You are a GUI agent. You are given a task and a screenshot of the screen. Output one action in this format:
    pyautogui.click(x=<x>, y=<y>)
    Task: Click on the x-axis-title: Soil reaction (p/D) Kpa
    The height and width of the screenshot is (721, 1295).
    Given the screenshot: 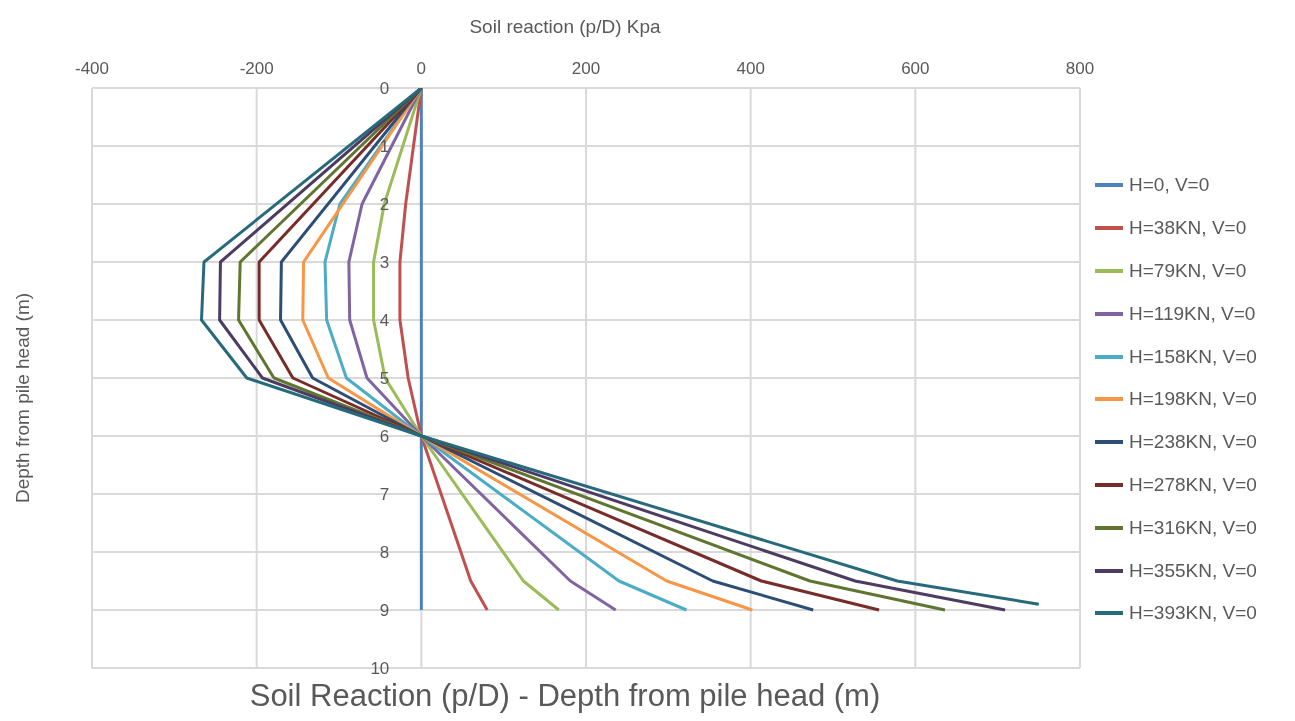 What is the action you would take?
    pyautogui.click(x=565, y=27)
    